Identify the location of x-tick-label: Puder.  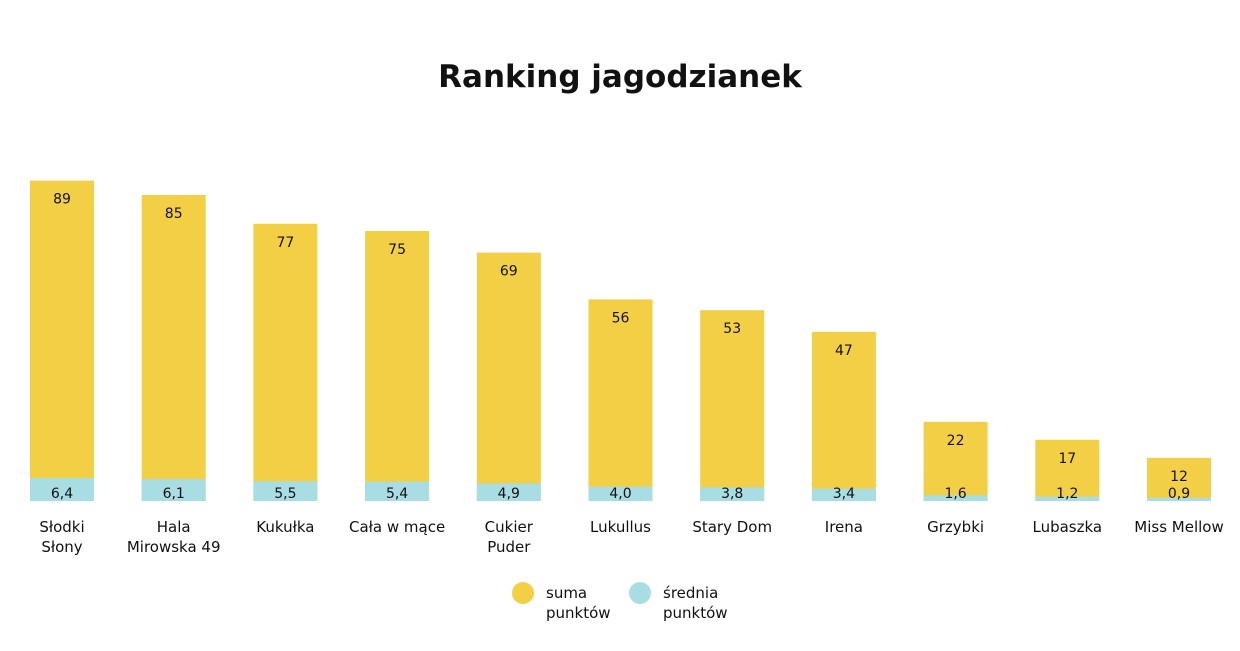
(509, 547).